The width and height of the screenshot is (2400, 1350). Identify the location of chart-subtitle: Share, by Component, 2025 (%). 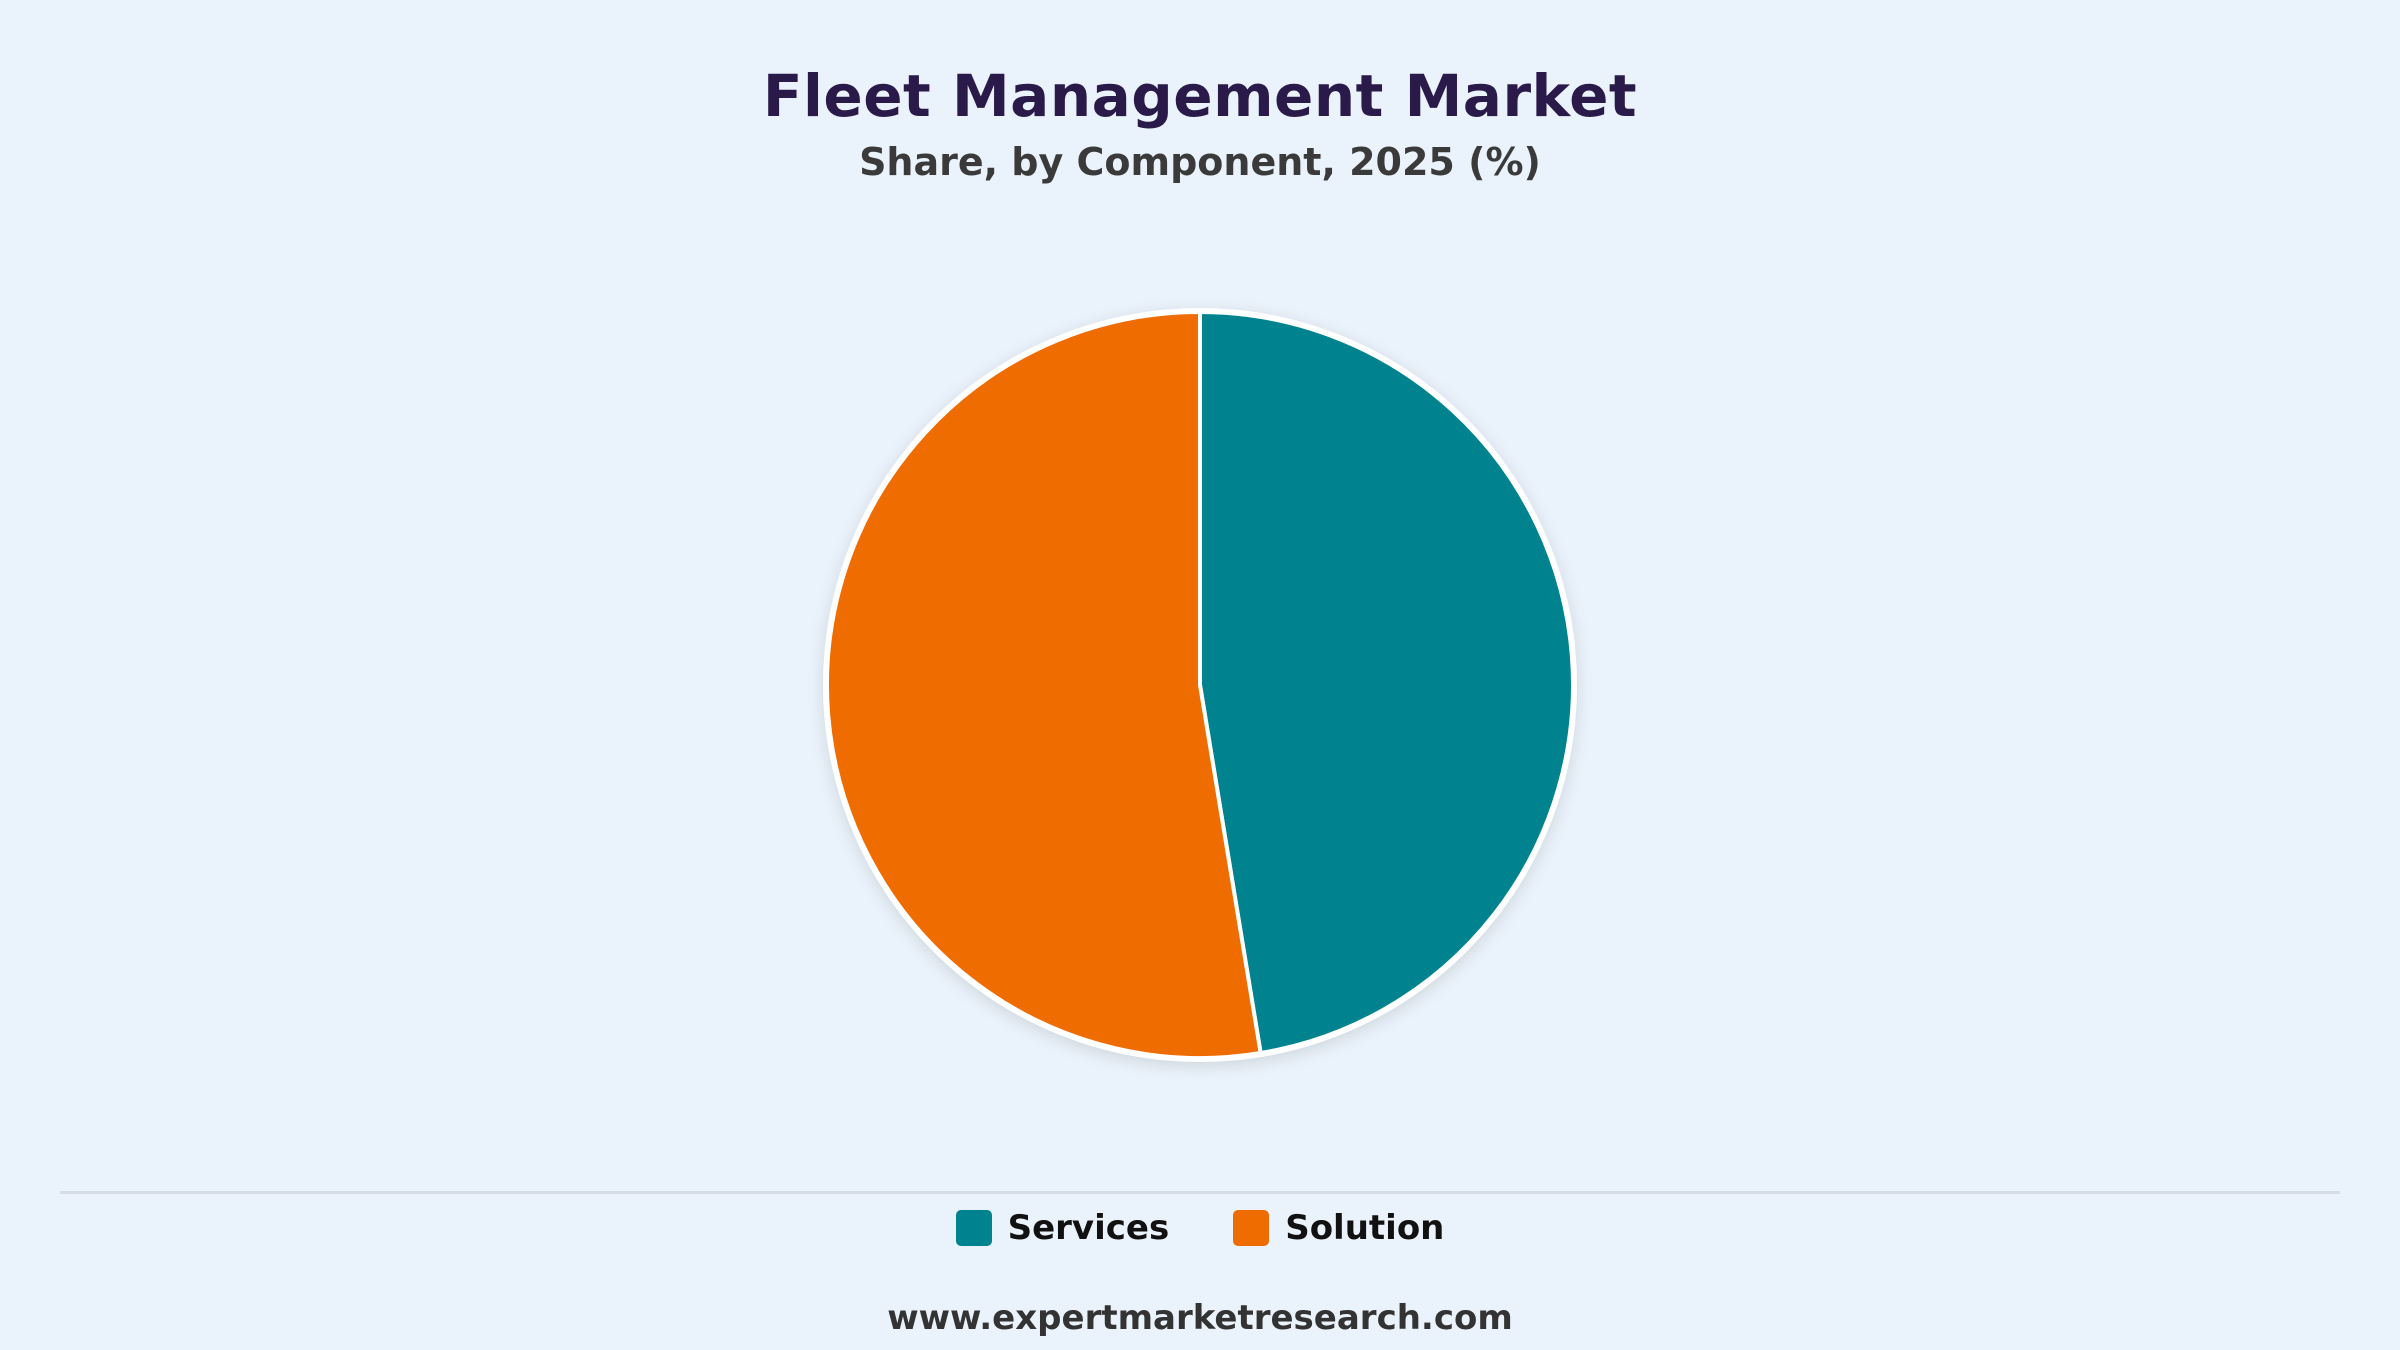
(1200, 162).